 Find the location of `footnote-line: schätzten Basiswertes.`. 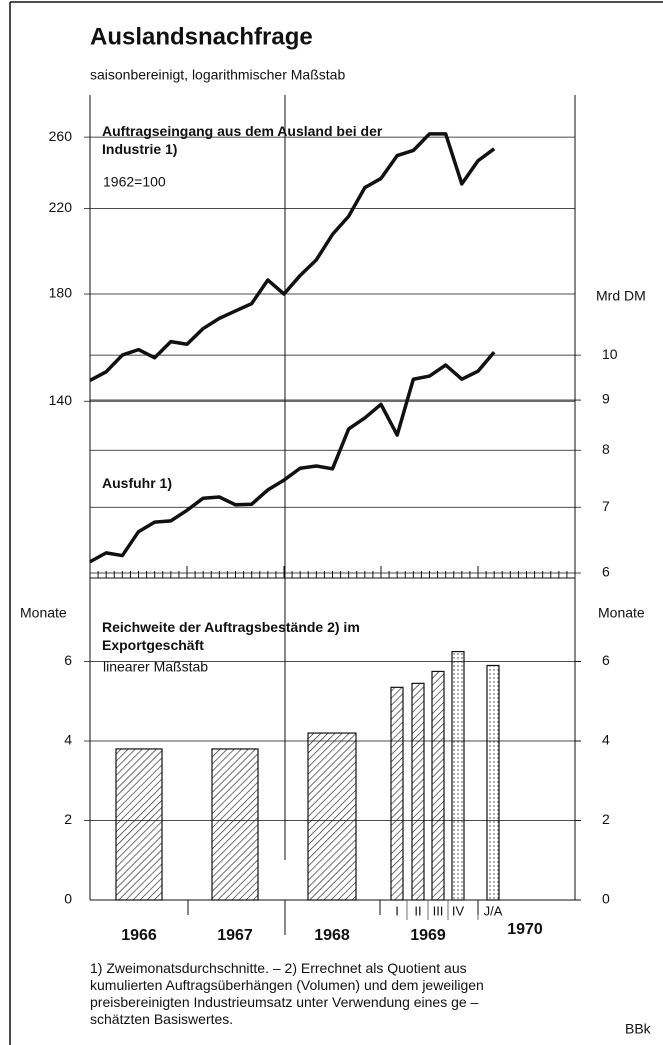

footnote-line: schätzten Basiswertes. is located at coordinates (162, 1019).